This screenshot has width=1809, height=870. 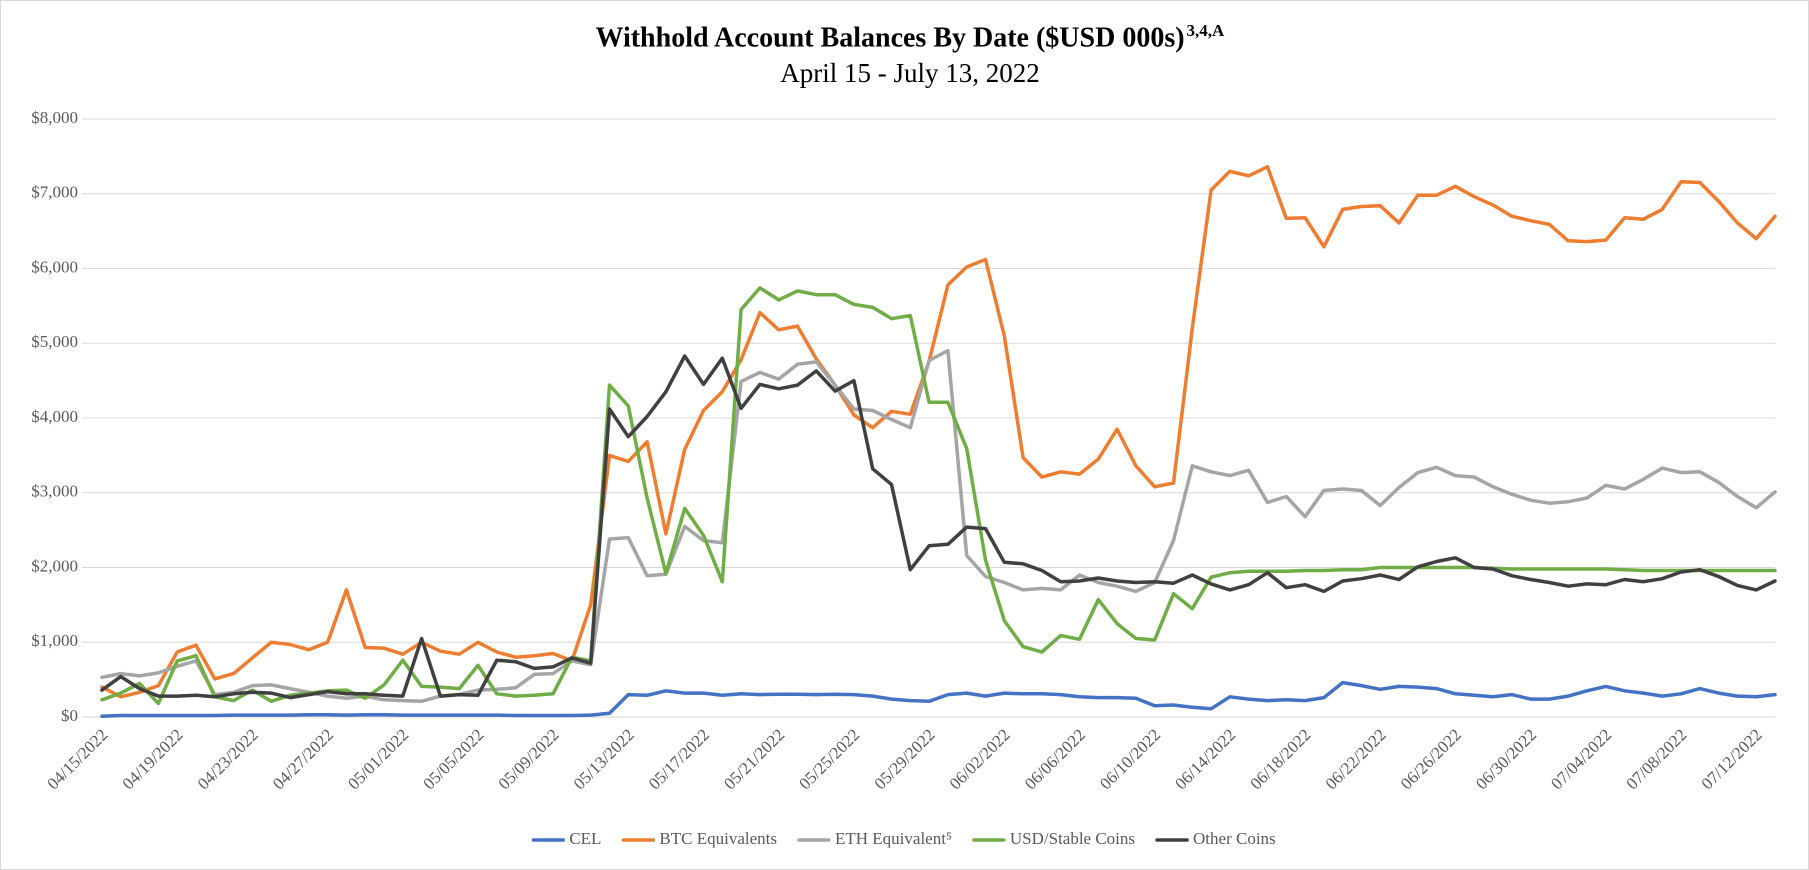 What do you see at coordinates (54, 491) in the screenshot?
I see `y-tick-label: $3,000` at bounding box center [54, 491].